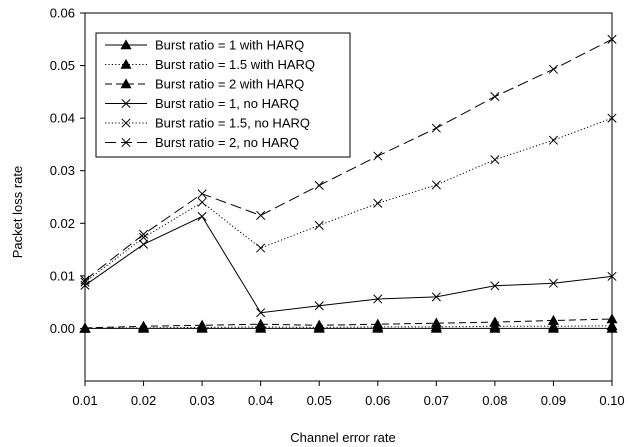 This screenshot has height=447, width=628. I want to click on x-tick-label: 0.07, so click(436, 400).